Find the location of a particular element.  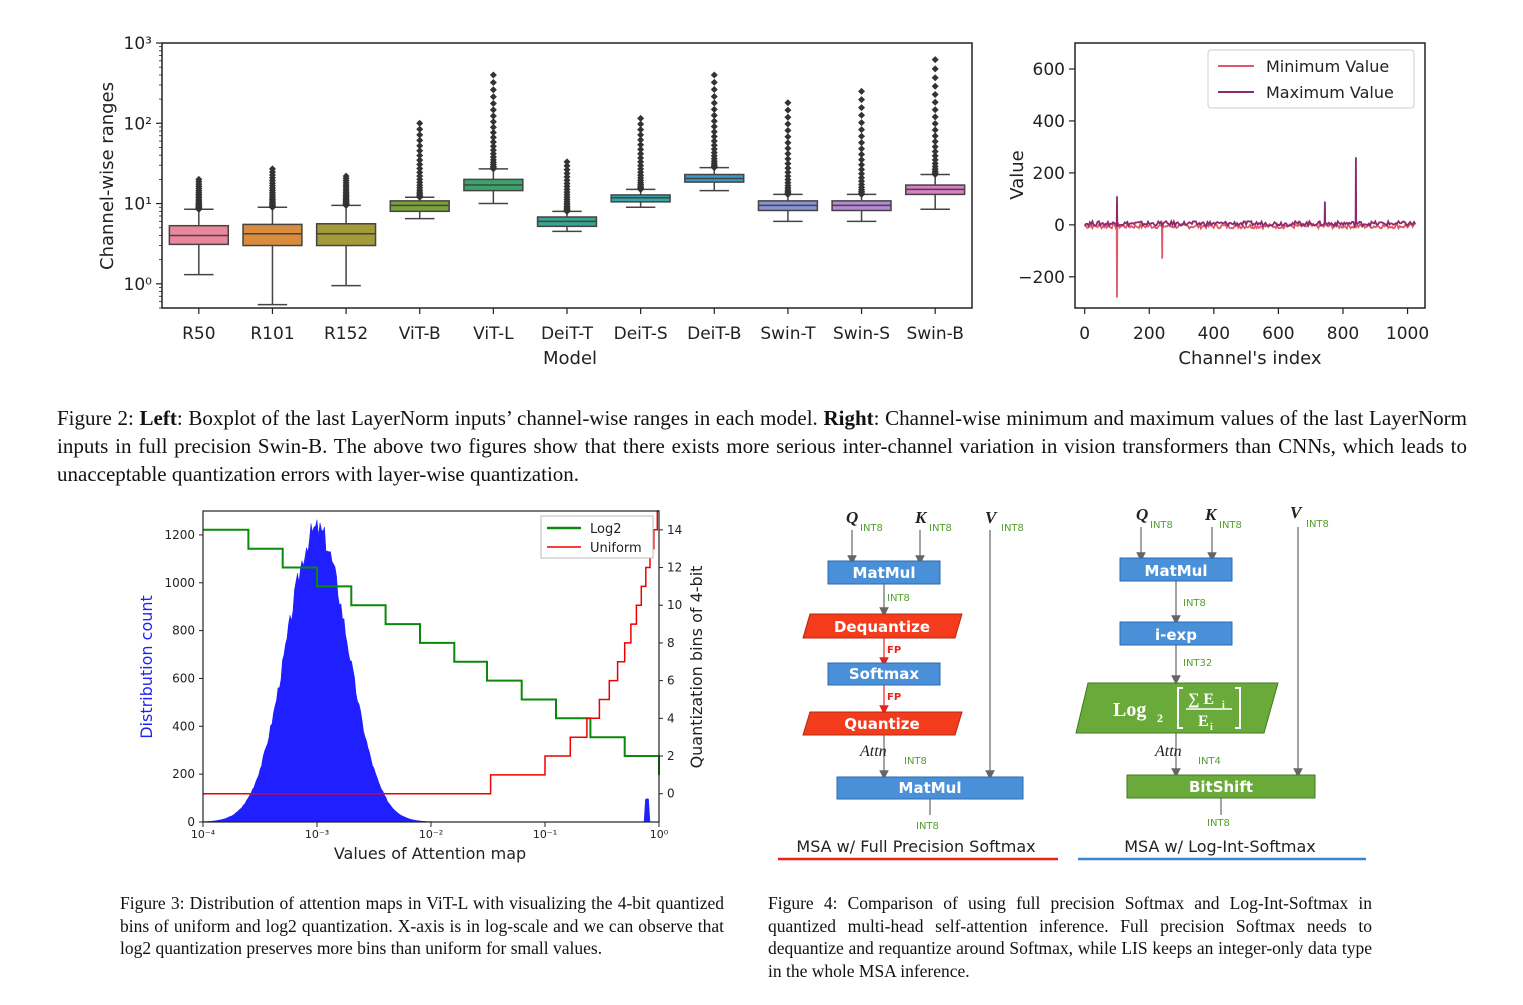

output-label-right: INT8 is located at coordinates (1218, 823).